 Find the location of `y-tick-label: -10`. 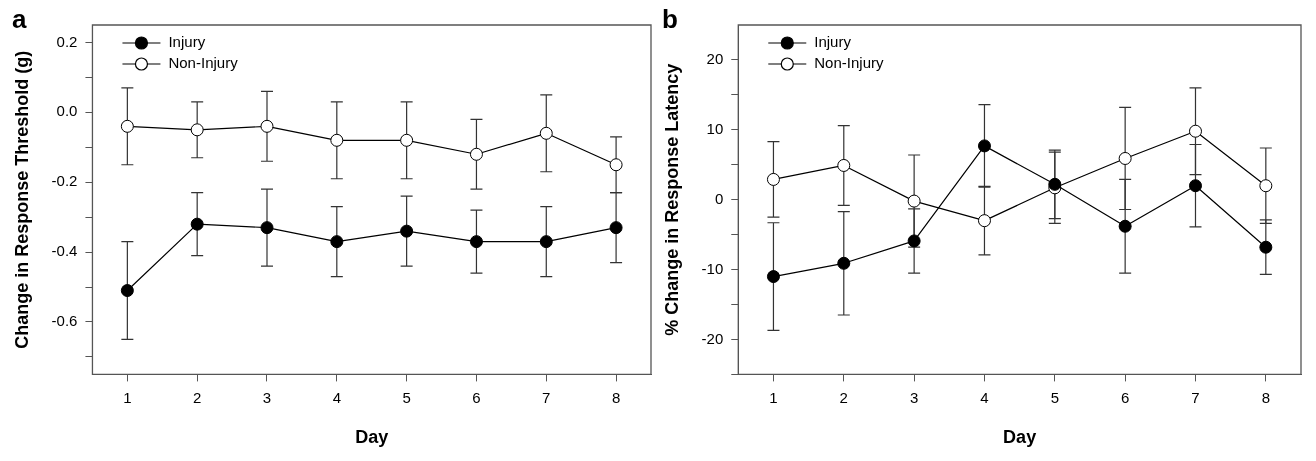

y-tick-label: -10 is located at coordinates (712, 268).